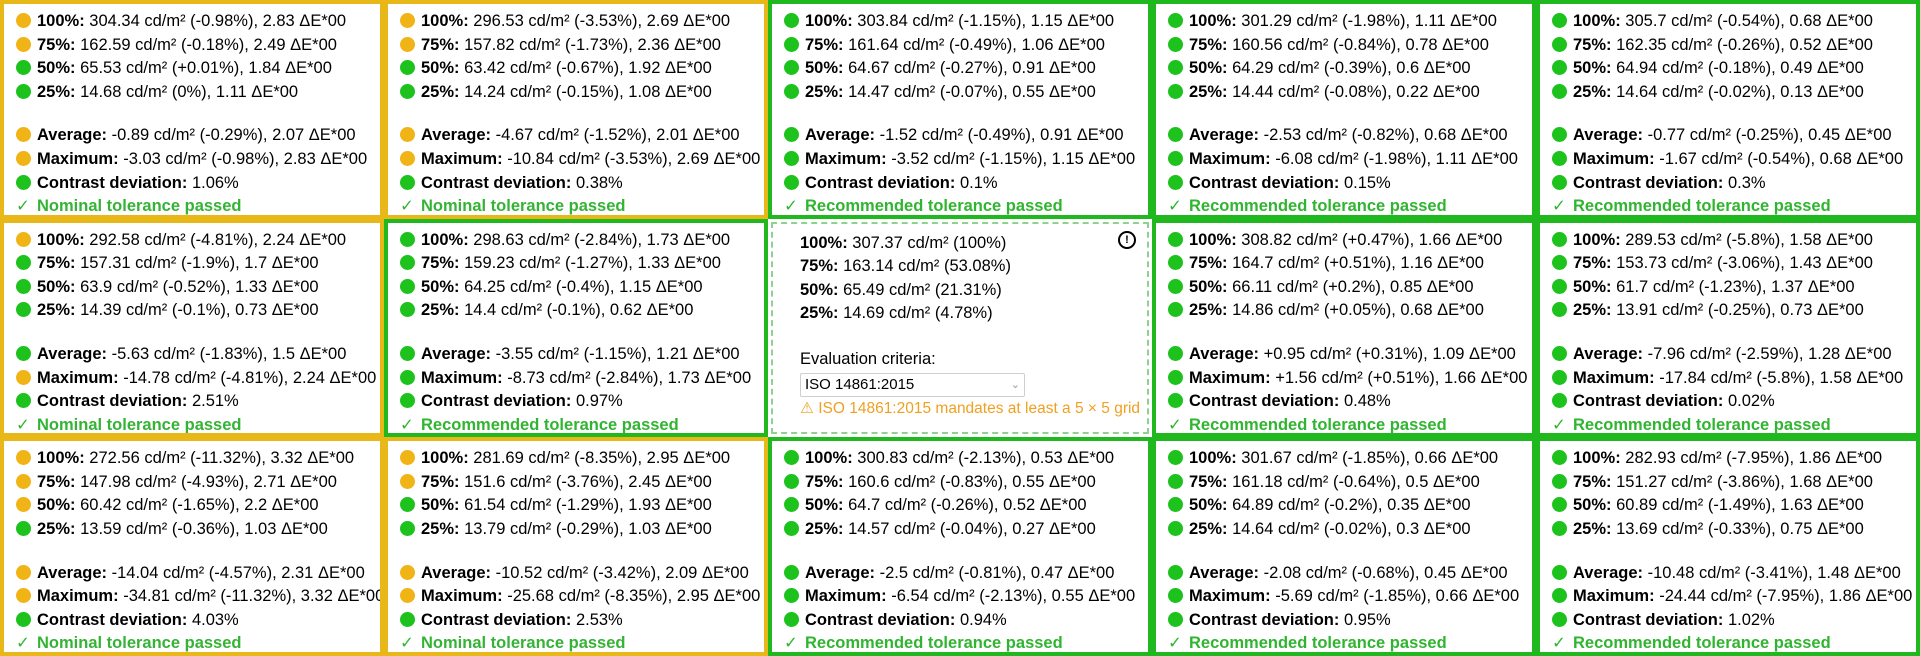  Describe the element at coordinates (582, 69) in the screenshot. I see `measurement-row: 50%: 63.42 cd/m² (-0.67%), 1.92 ΔE*00` at that location.